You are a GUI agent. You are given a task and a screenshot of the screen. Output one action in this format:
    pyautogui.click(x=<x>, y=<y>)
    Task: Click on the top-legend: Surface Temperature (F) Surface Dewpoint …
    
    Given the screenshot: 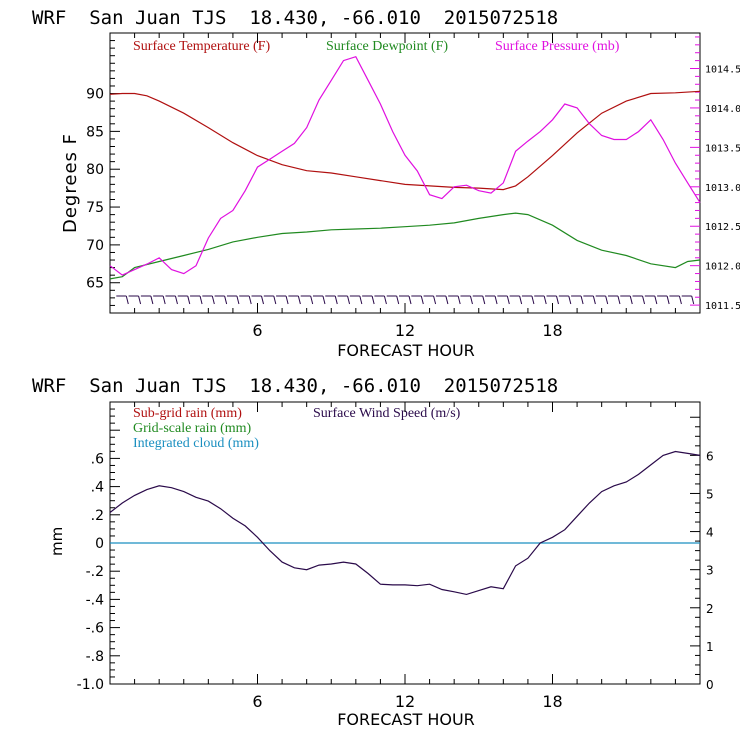 What is the action you would take?
    pyautogui.click(x=376, y=46)
    